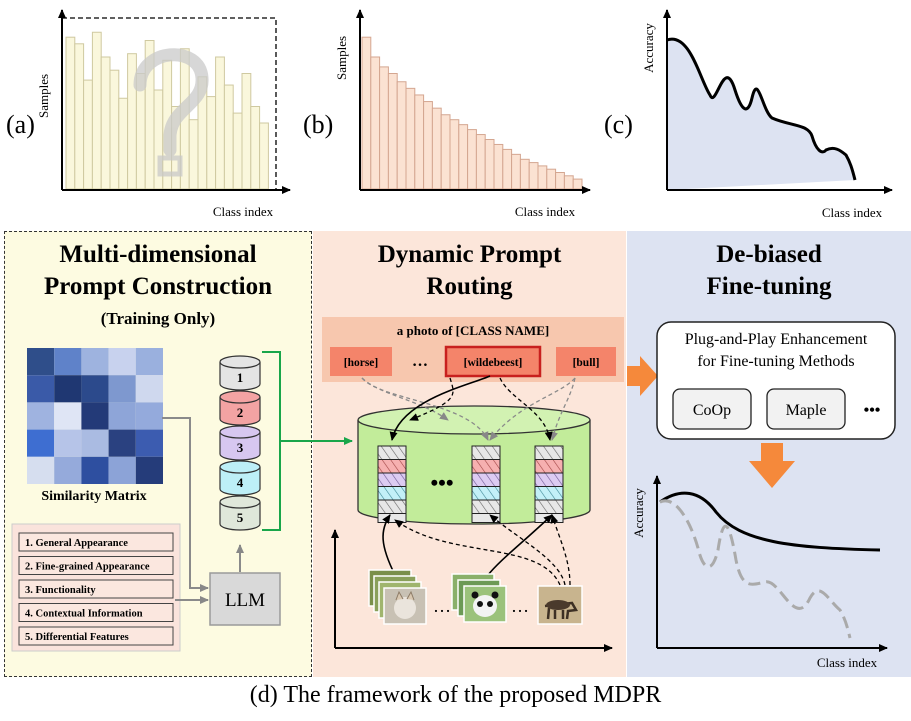 The width and height of the screenshot is (911, 721). Describe the element at coordinates (158, 318) in the screenshot. I see `section1-subtitle: (Training Only)` at that location.